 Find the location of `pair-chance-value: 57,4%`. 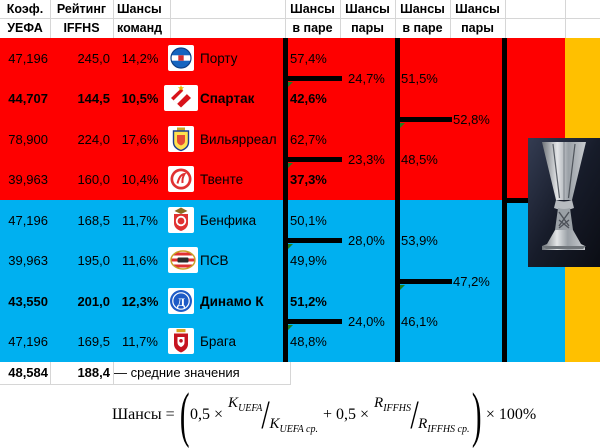

pair-chance-value: 57,4% is located at coordinates (308, 58).